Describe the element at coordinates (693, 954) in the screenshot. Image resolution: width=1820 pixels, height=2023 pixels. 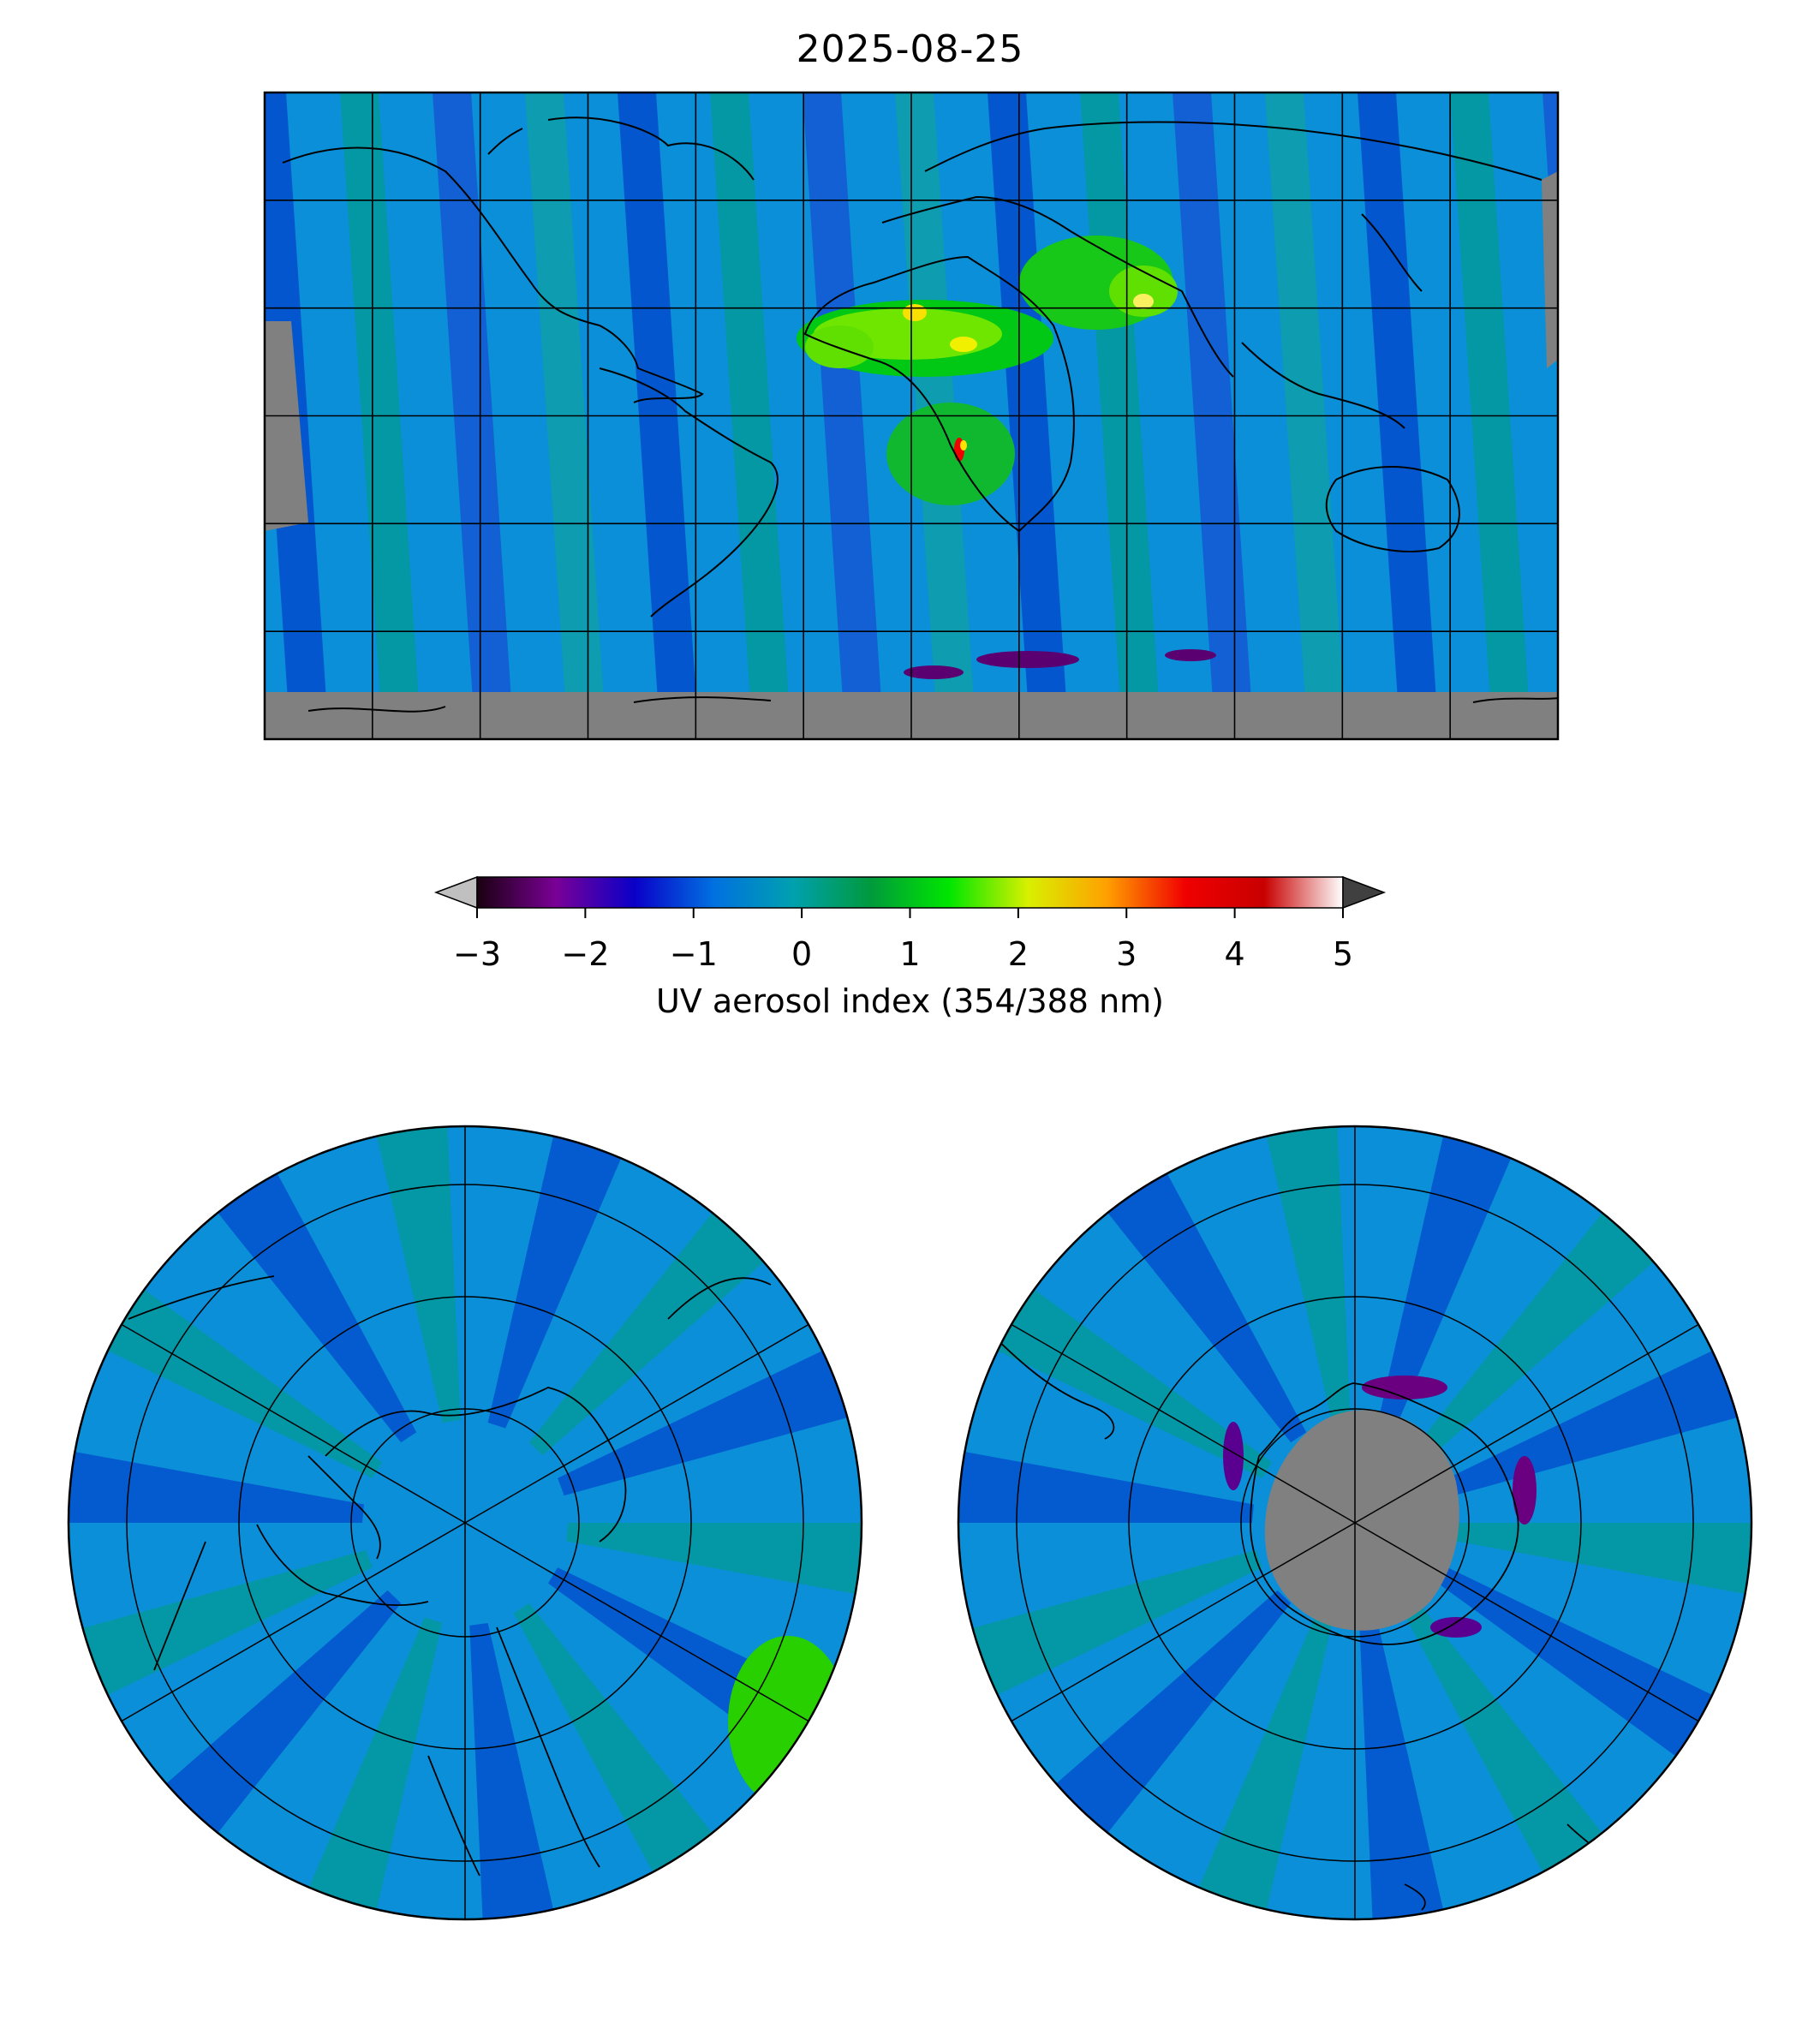
I see `colorbar-tick-label: −1` at that location.